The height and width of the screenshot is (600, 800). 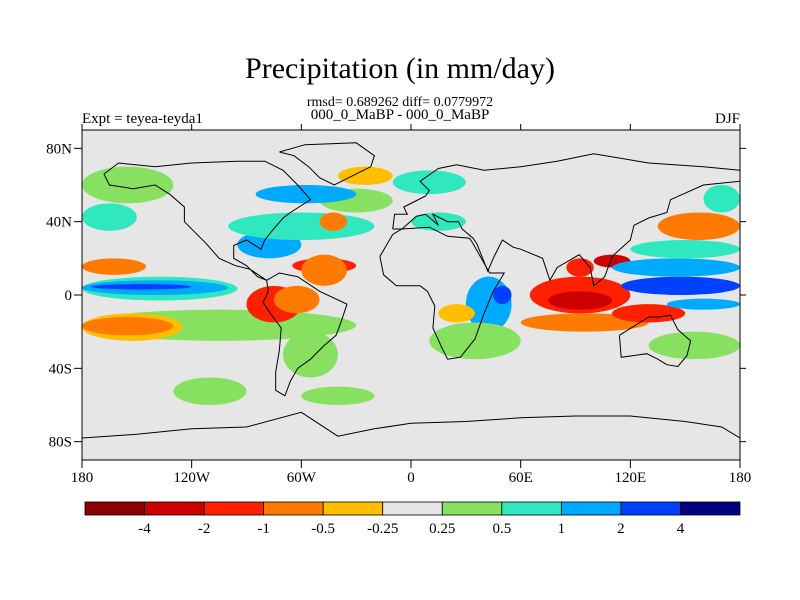 What do you see at coordinates (207, 220) in the screenshot?
I see `coastline-north-america` at bounding box center [207, 220].